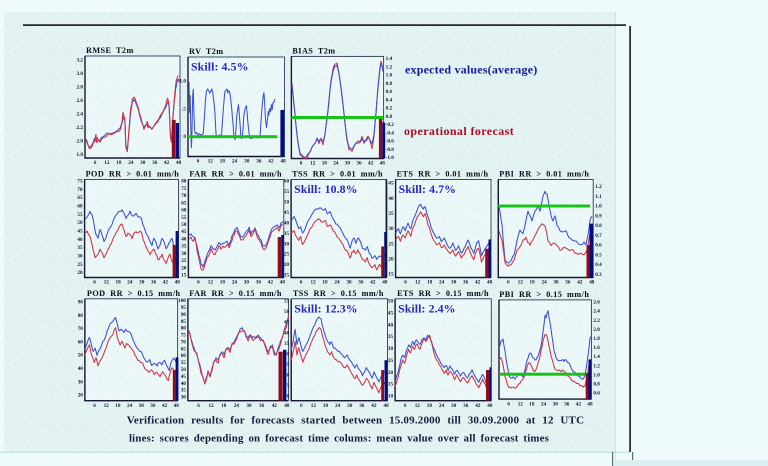 This screenshot has width=768, height=466. What do you see at coordinates (459, 131) in the screenshot?
I see `svg-text: operational forecast` at bounding box center [459, 131].